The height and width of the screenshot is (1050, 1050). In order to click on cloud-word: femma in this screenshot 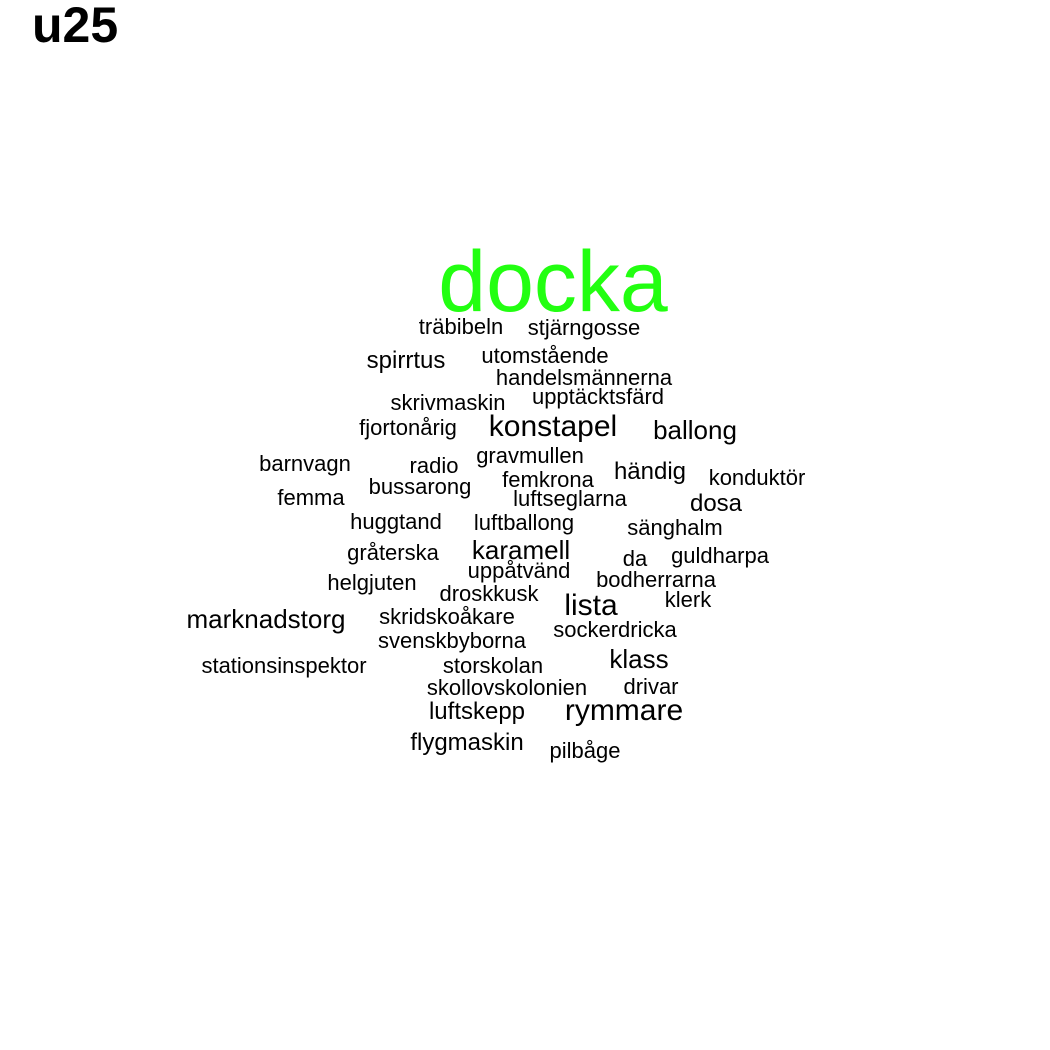, I will do `click(311, 497)`.